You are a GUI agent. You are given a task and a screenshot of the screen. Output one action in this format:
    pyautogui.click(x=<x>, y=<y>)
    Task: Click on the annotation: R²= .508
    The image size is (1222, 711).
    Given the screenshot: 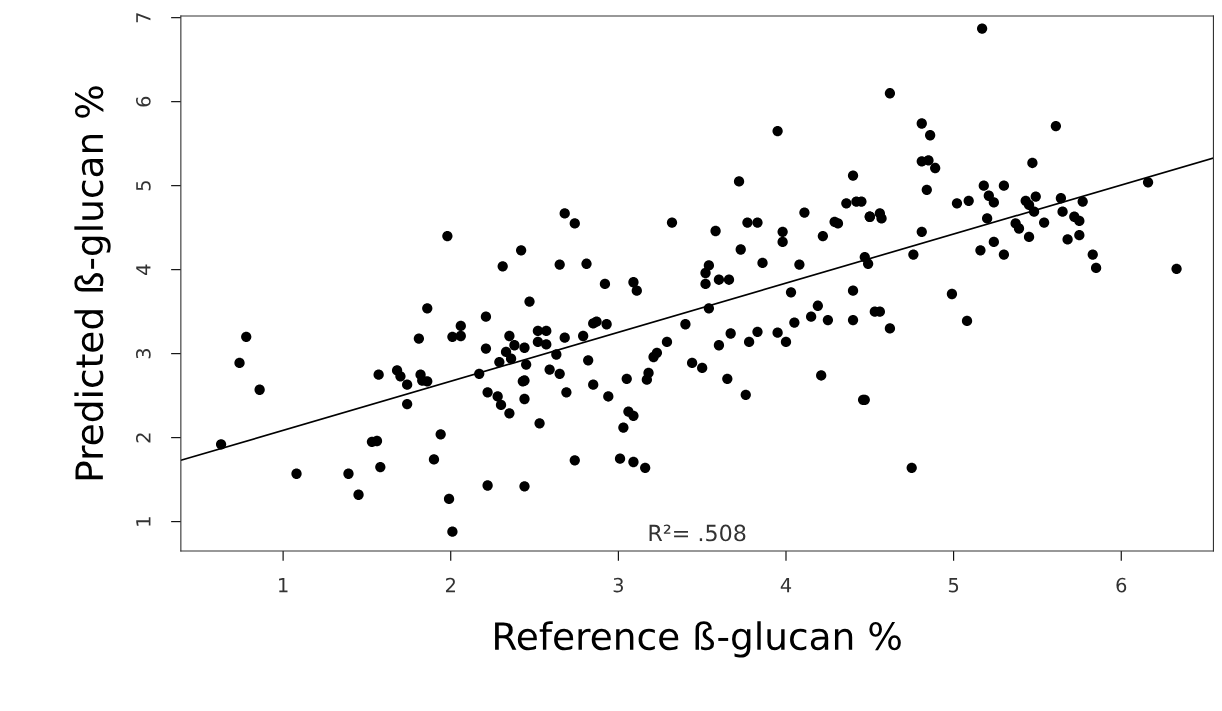 What is the action you would take?
    pyautogui.click(x=697, y=533)
    